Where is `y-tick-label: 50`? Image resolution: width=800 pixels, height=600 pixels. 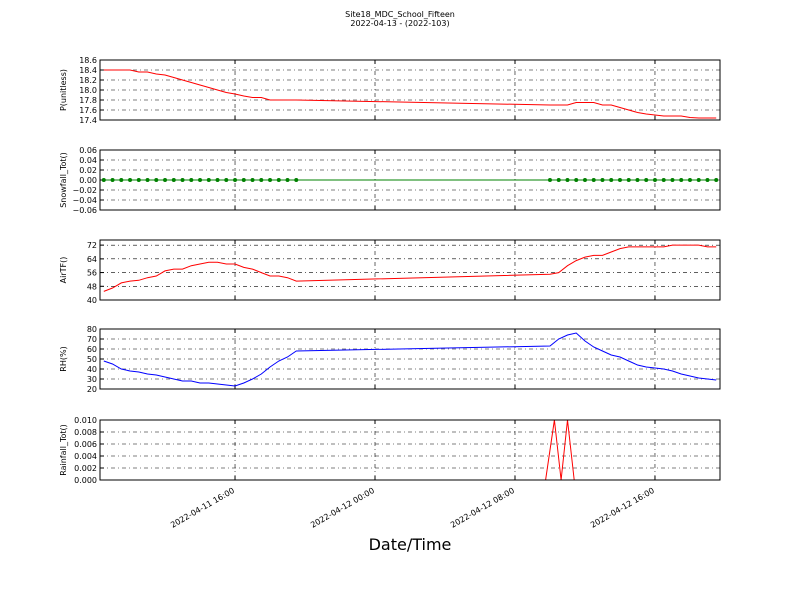
y-tick-label: 50 is located at coordinates (92, 359).